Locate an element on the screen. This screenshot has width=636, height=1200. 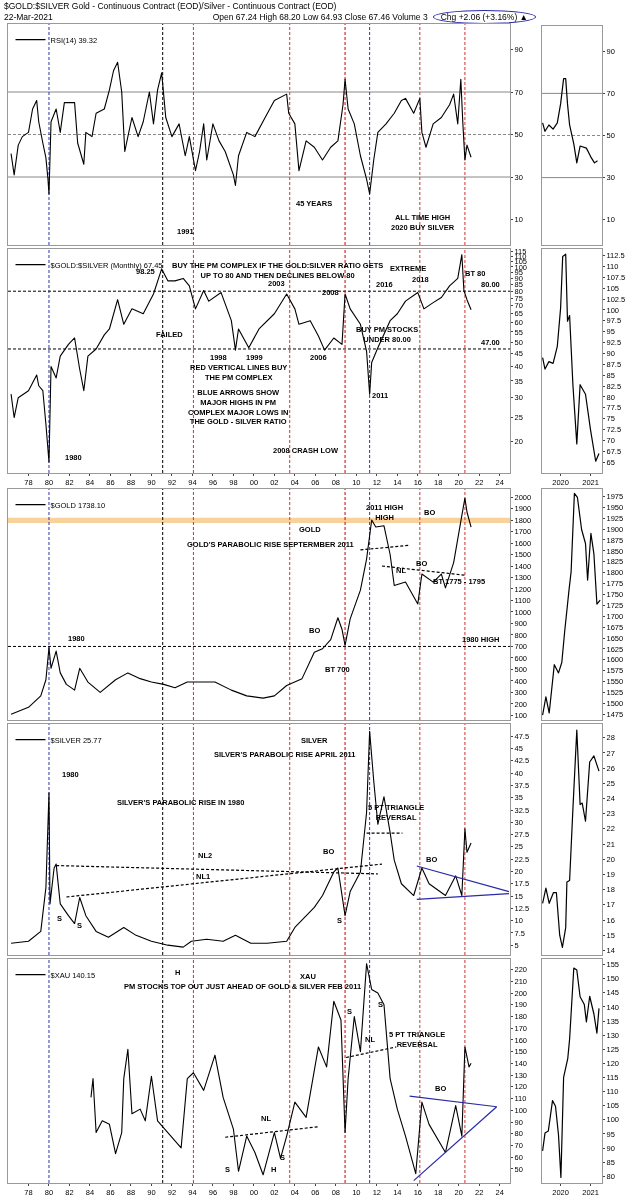
chart-title: $GOLD:$SILVER Gold - Continuous Contract (EOD)/Silver - Continuous Contract (EOD) is located at coordinates (170, 6).